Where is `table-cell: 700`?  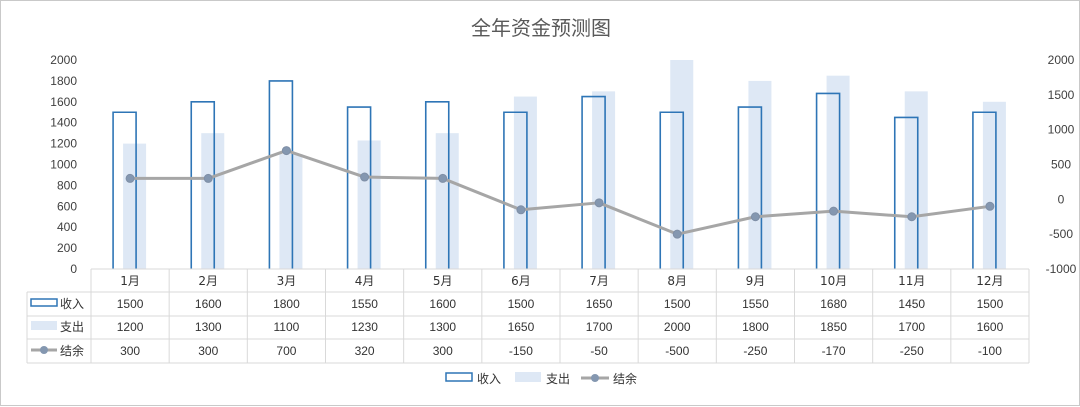 table-cell: 700 is located at coordinates (286, 351).